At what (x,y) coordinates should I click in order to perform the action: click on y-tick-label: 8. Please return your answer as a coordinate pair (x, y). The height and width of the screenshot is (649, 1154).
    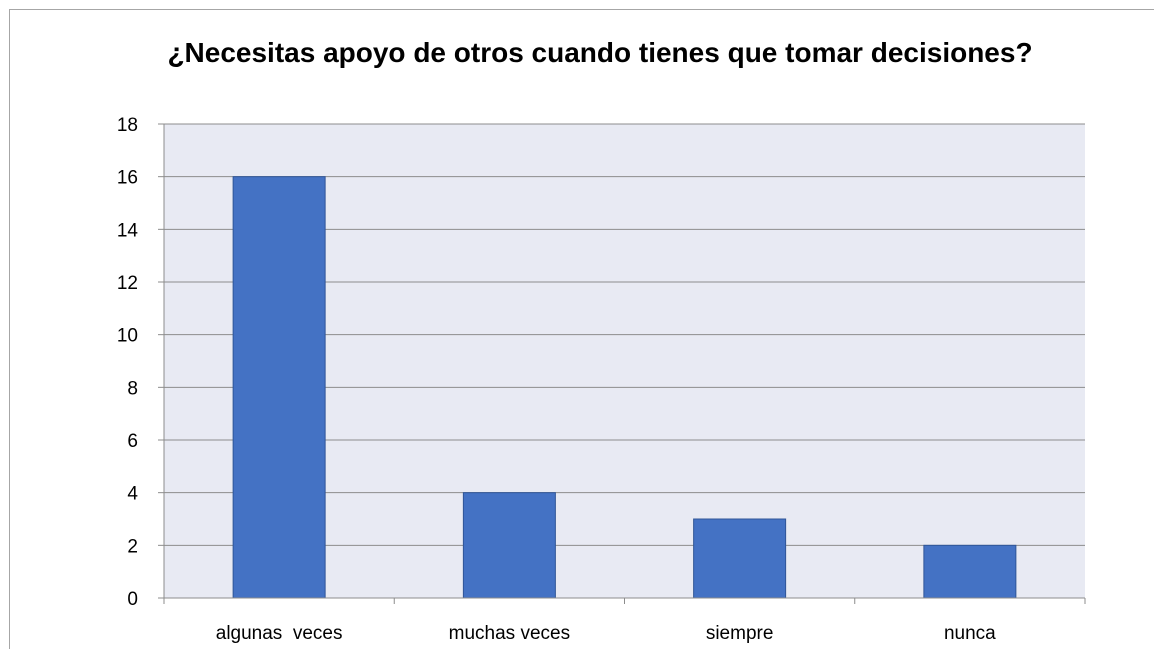
    Looking at the image, I should click on (132, 388).